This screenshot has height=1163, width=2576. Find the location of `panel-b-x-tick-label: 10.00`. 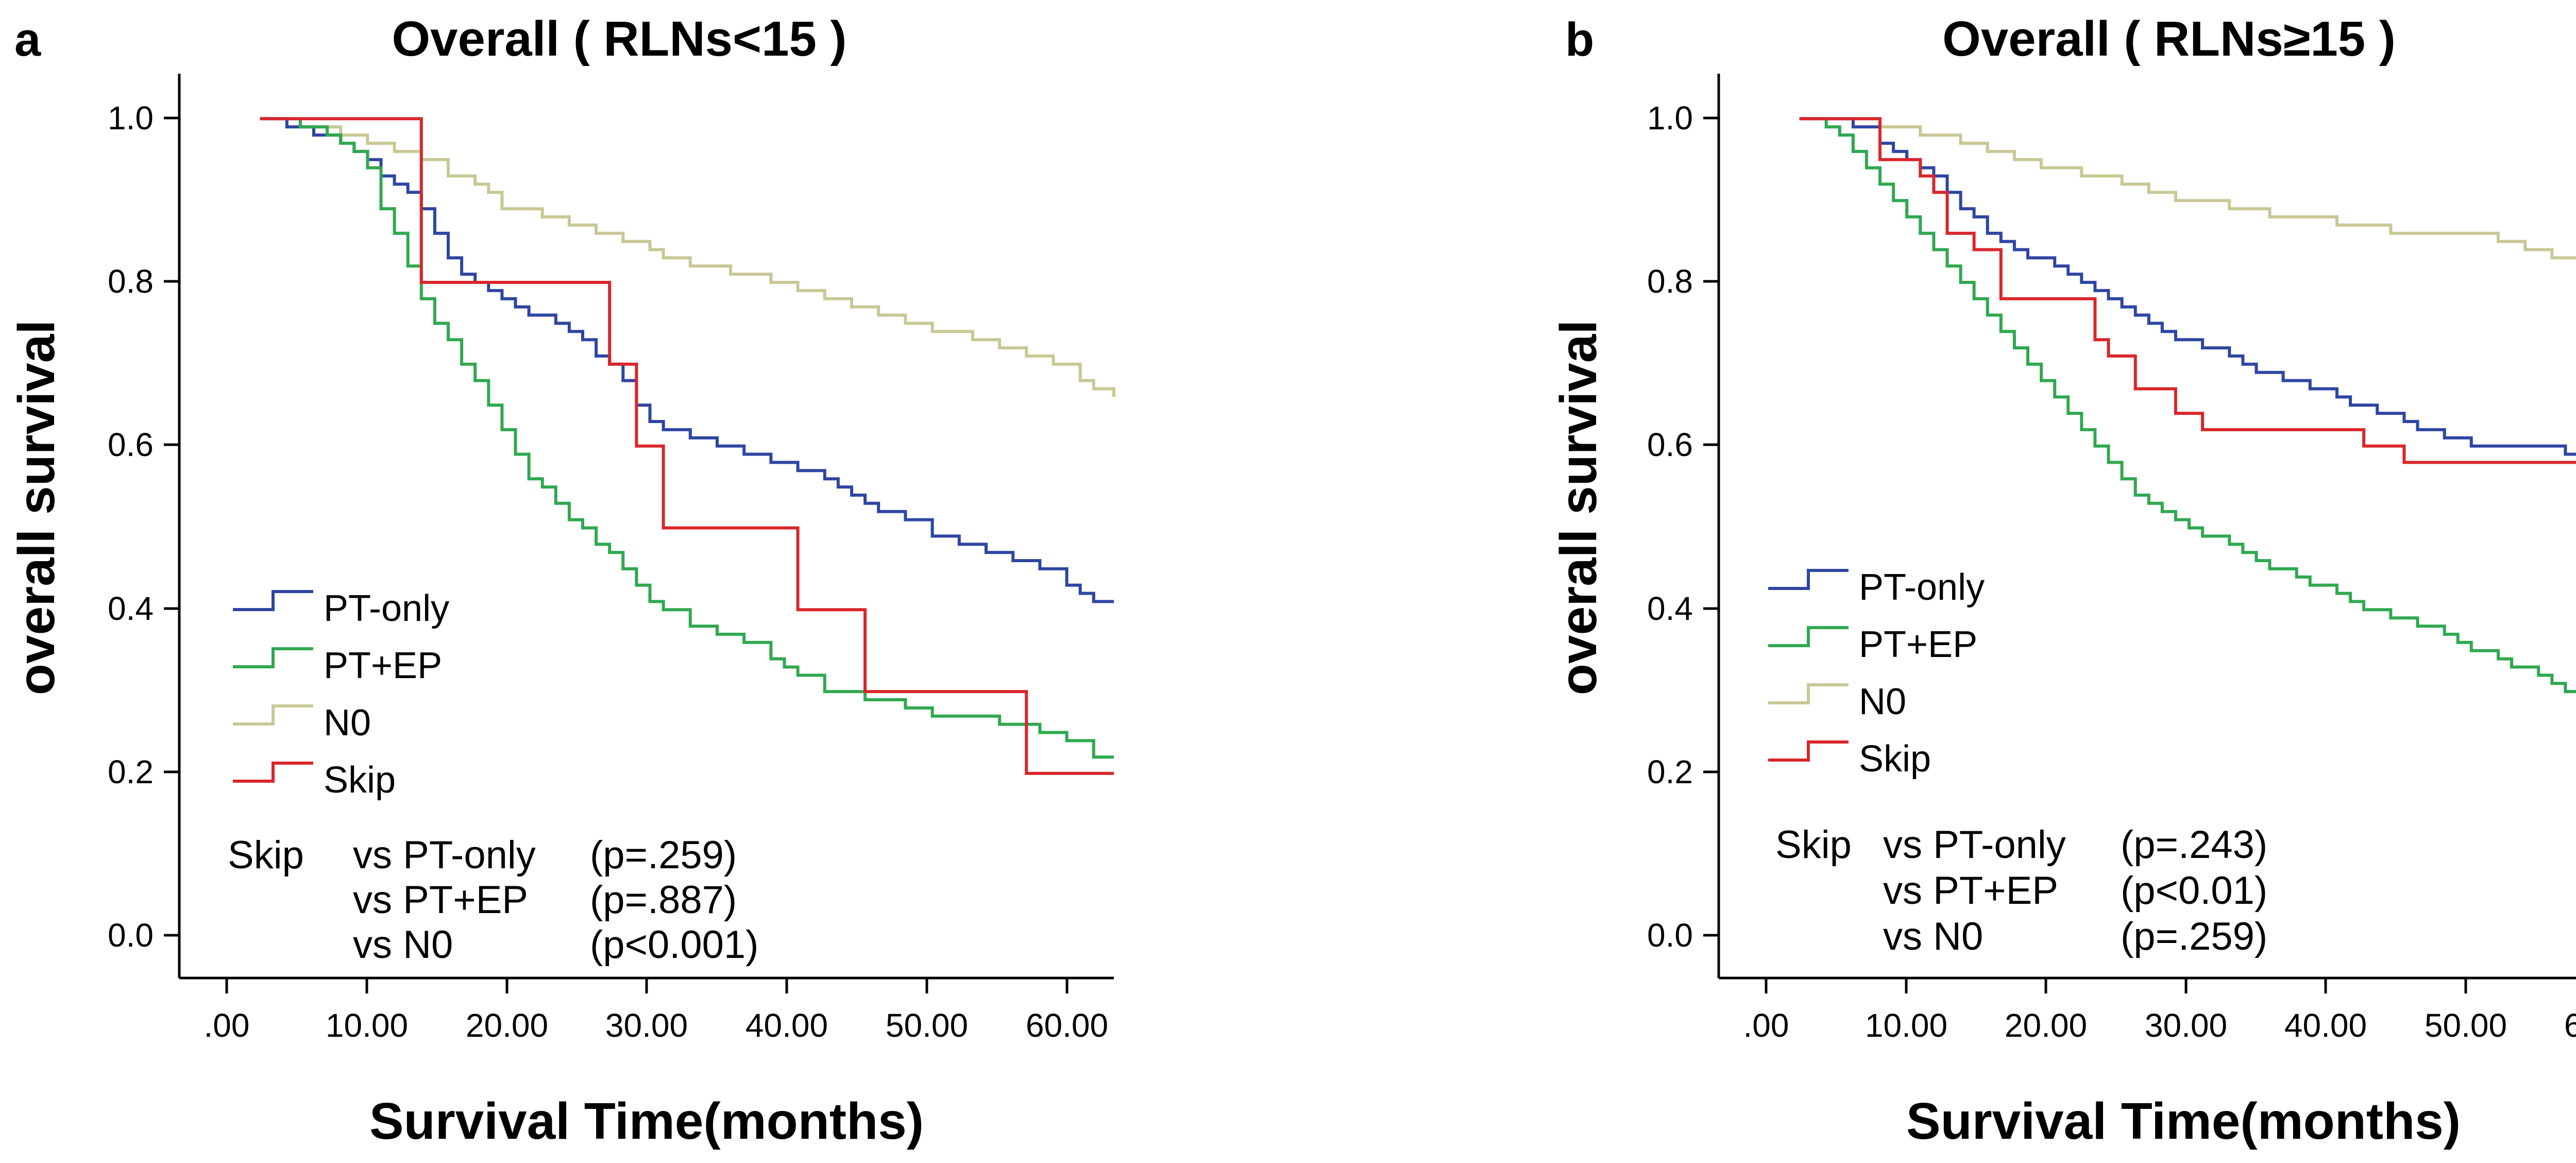

panel-b-x-tick-label: 10.00 is located at coordinates (1906, 1025).